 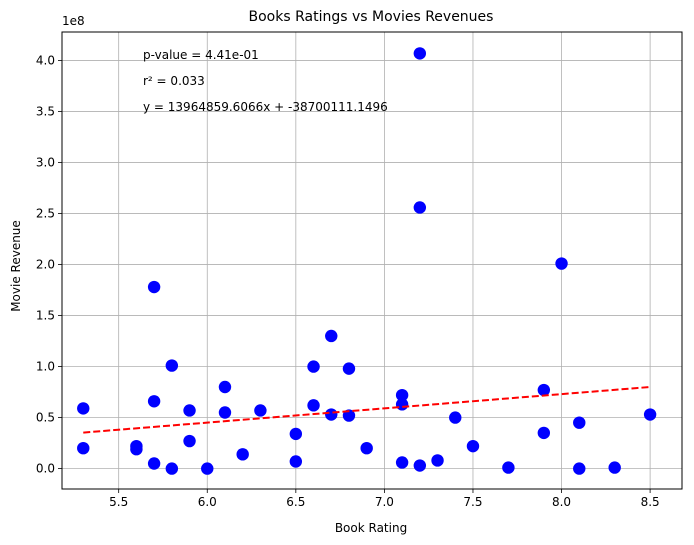 What do you see at coordinates (45, 367) in the screenshot?
I see `y-tick-label: 1.0` at bounding box center [45, 367].